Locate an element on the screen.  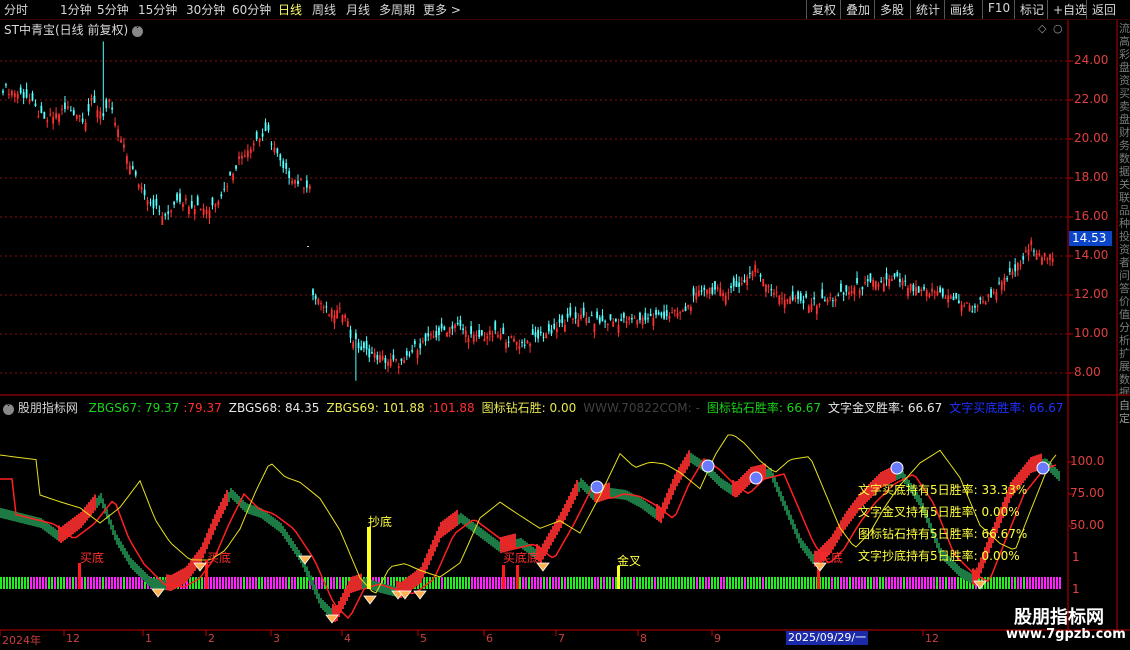
diamond-icon: ◇ is located at coordinates (1042, 28).